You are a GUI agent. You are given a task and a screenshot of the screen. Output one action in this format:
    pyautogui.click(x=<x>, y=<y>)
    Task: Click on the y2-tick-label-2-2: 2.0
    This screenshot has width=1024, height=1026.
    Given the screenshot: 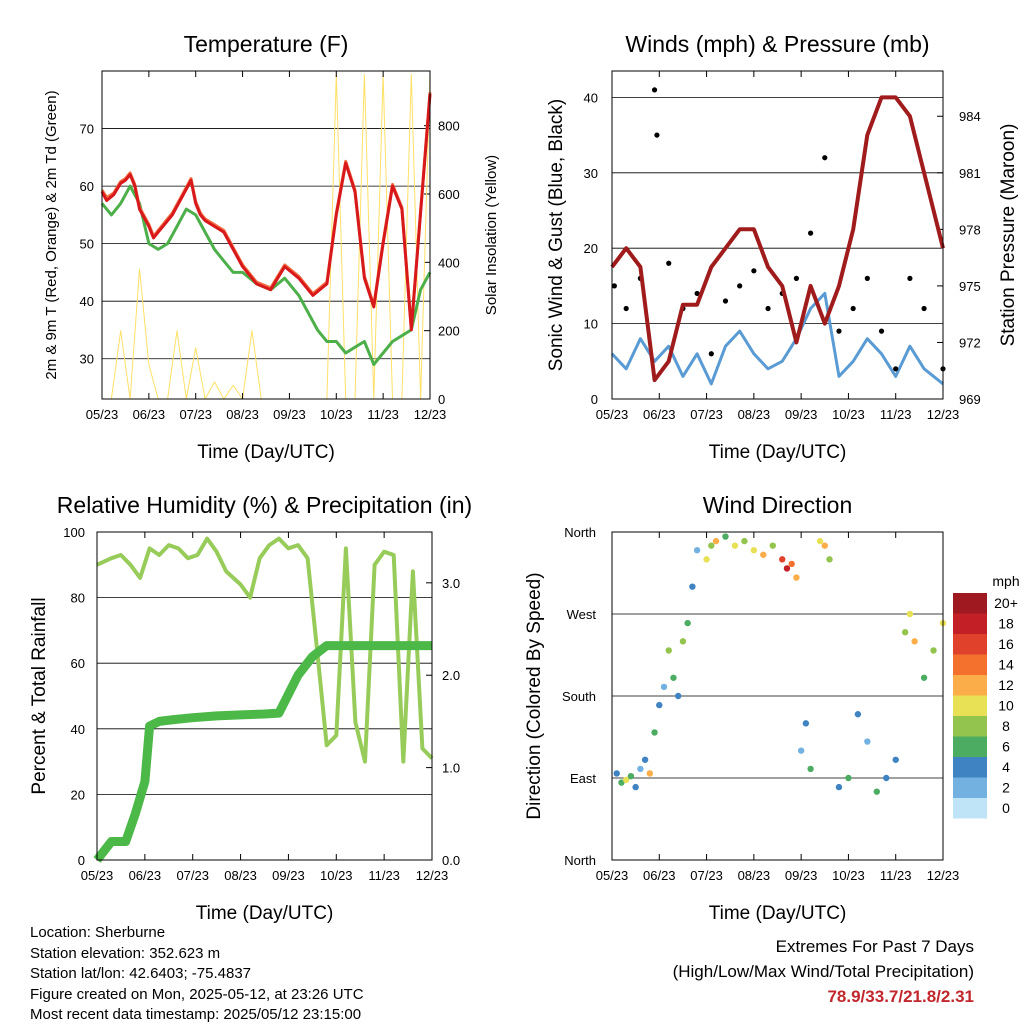 What is the action you would take?
    pyautogui.click(x=451, y=675)
    